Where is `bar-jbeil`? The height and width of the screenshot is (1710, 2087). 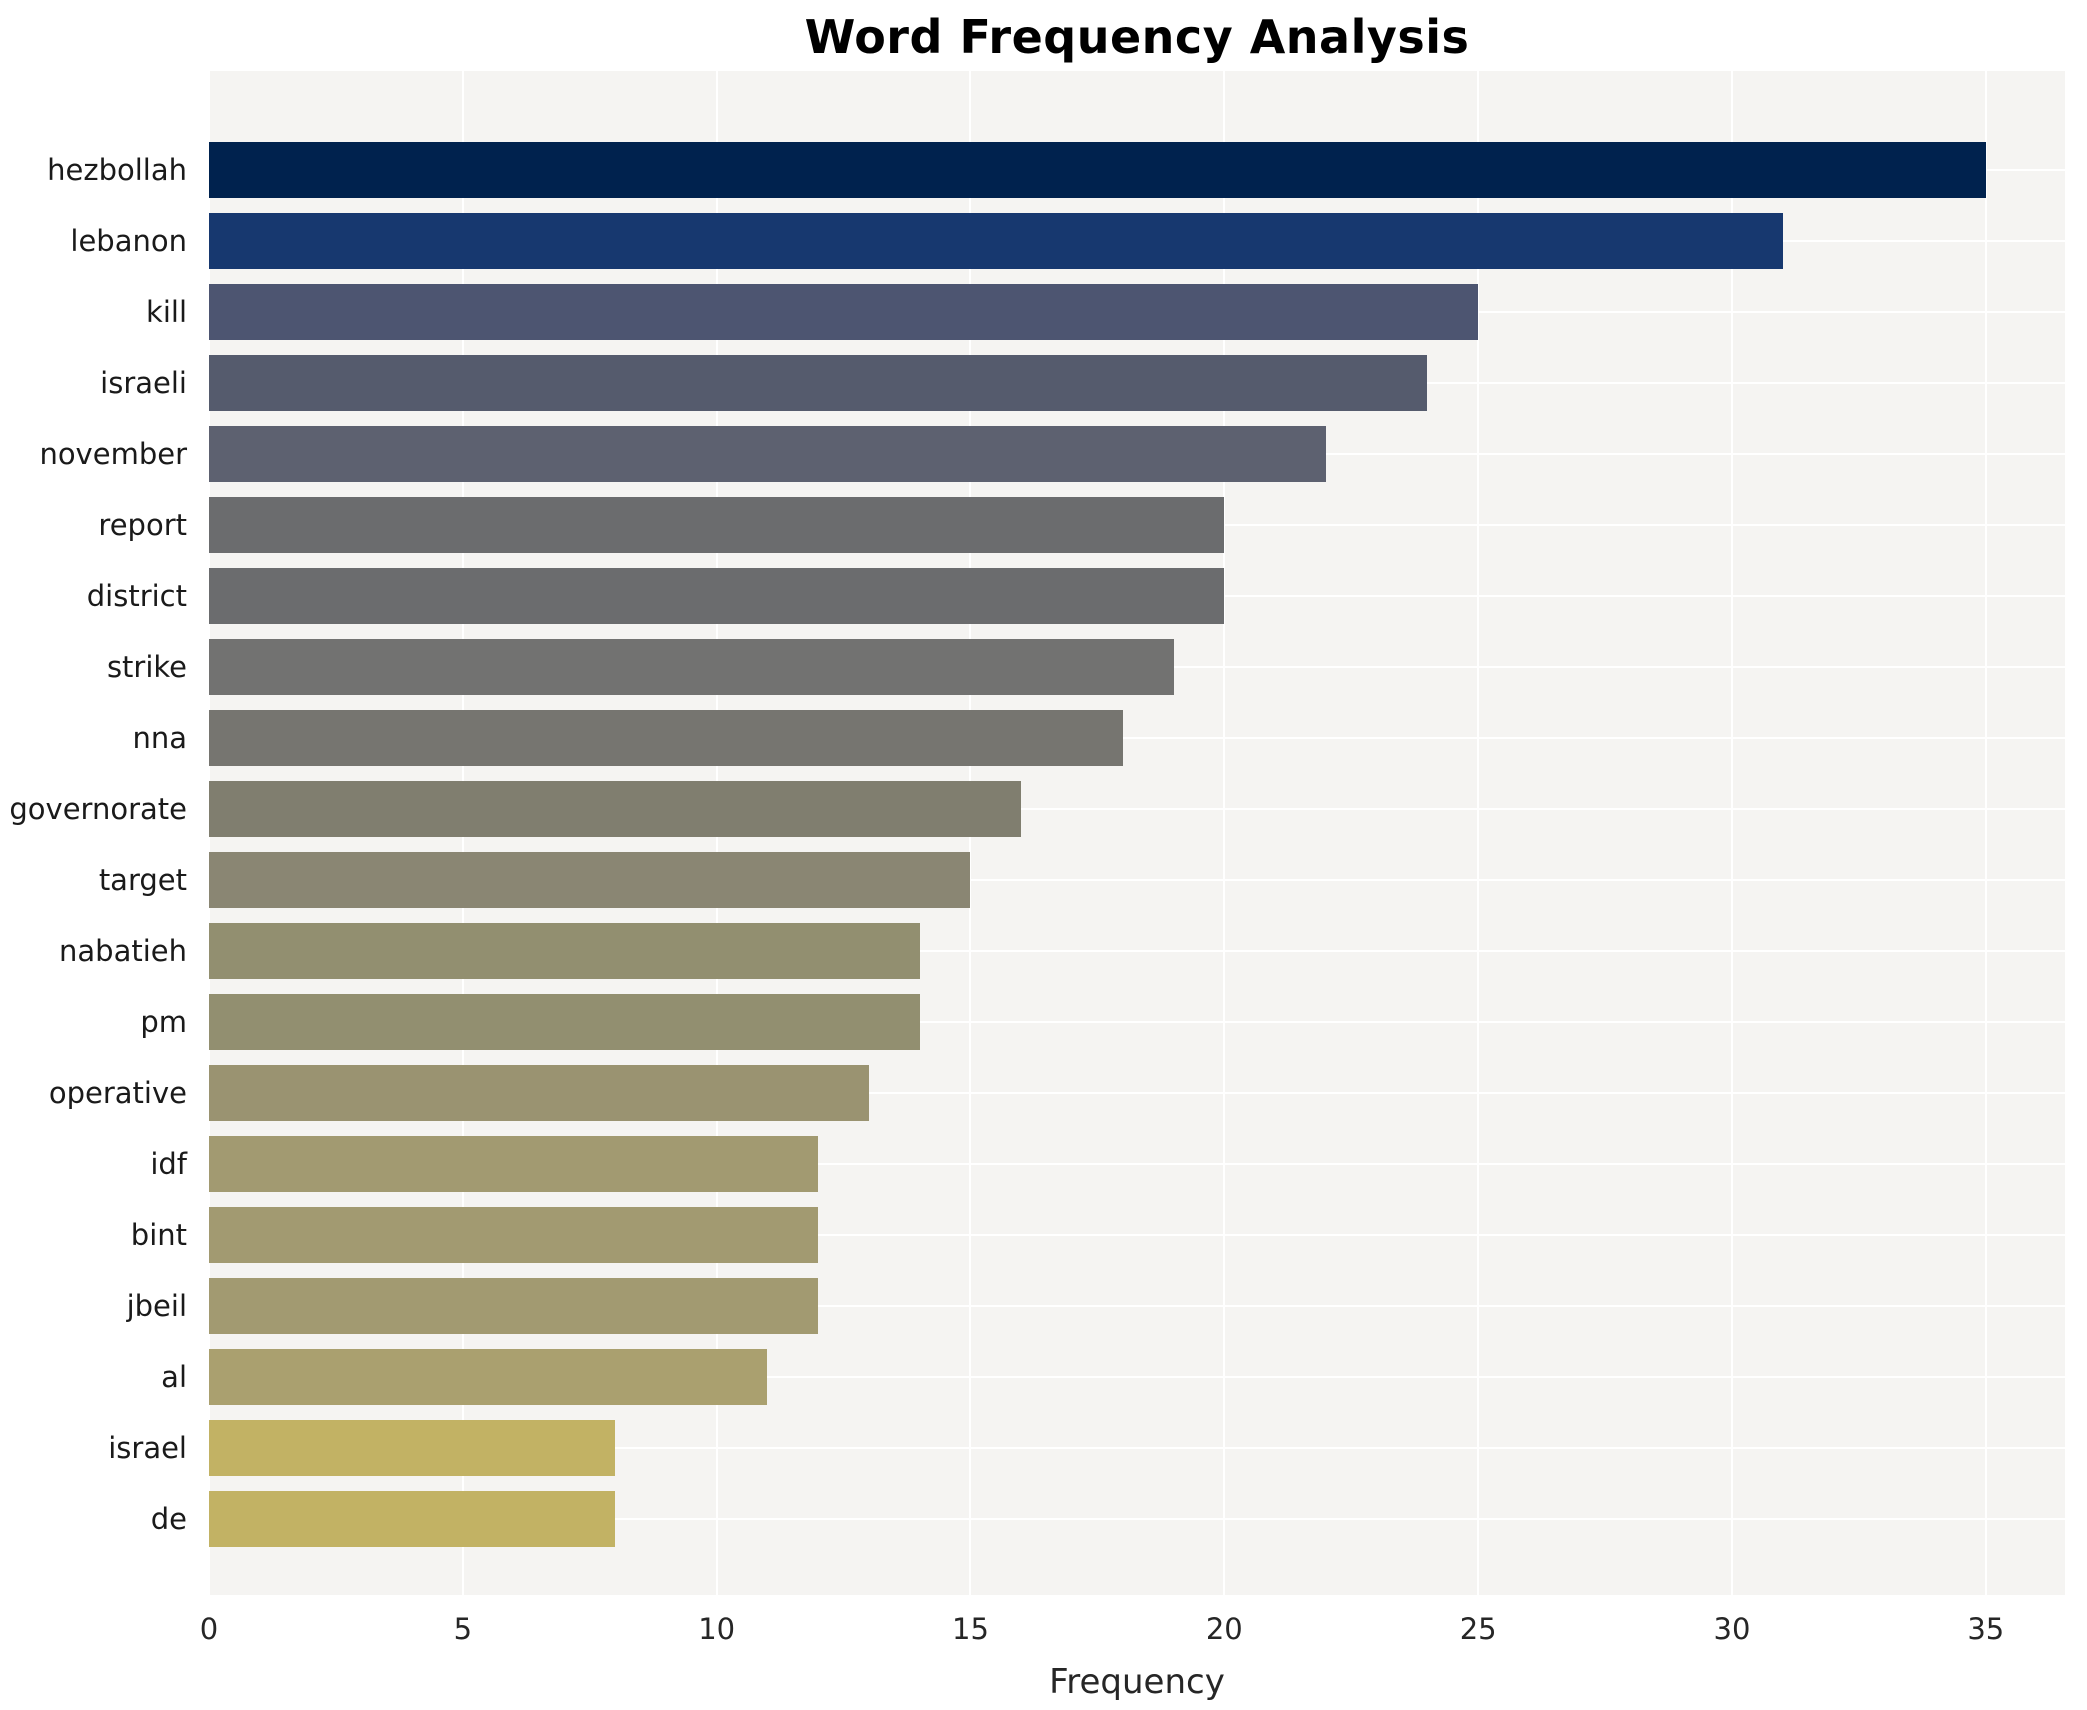
bar-jbeil is located at coordinates (513, 1306).